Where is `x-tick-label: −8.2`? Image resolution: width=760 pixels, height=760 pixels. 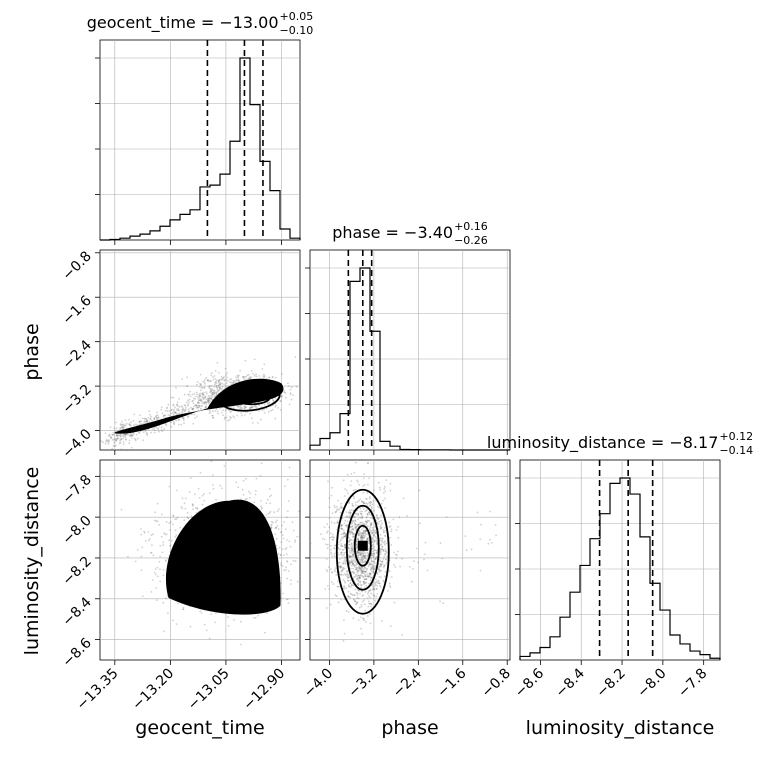 x-tick-label: −8.2 is located at coordinates (611, 683).